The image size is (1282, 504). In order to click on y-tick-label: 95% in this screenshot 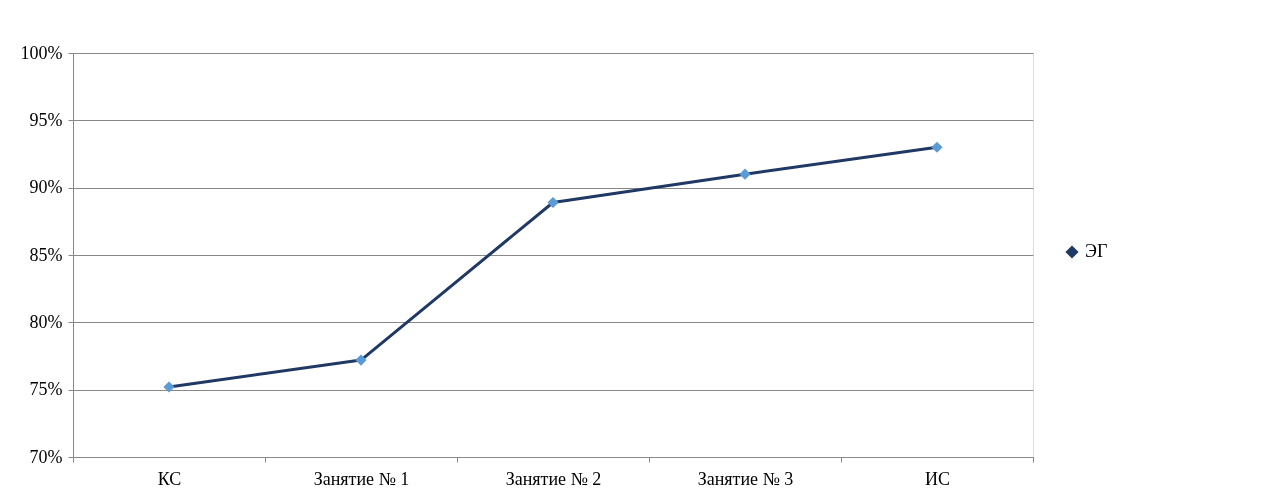, I will do `click(46, 119)`.